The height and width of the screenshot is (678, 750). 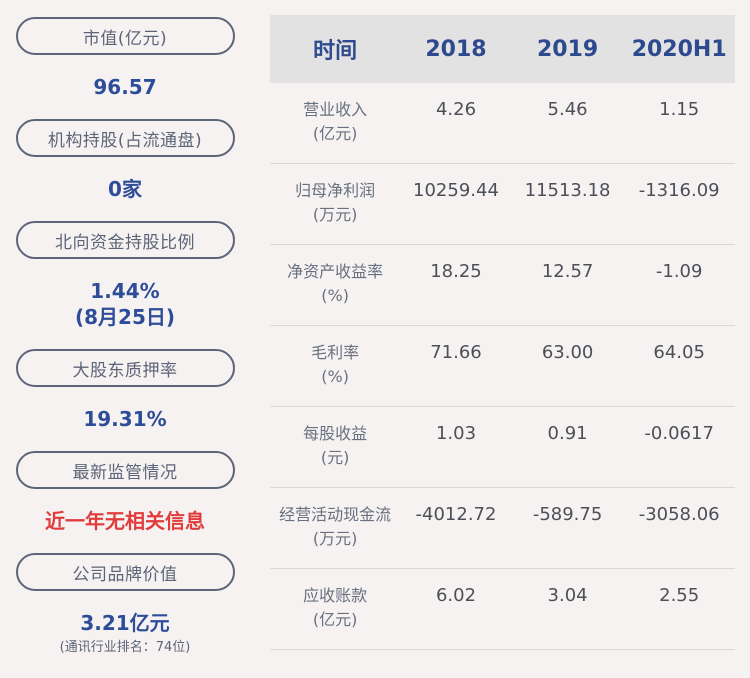 What do you see at coordinates (125, 502) in the screenshot?
I see `sidebar-metric-block: 最新监管情况近一年无相关信息` at bounding box center [125, 502].